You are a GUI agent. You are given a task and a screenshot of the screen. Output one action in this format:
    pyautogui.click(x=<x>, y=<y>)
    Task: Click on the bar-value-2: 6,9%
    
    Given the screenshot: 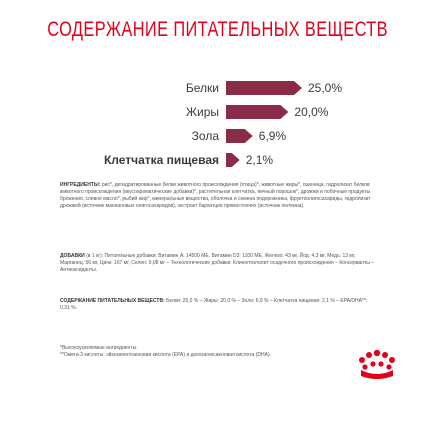 What is the action you would take?
    pyautogui.click(x=273, y=136)
    